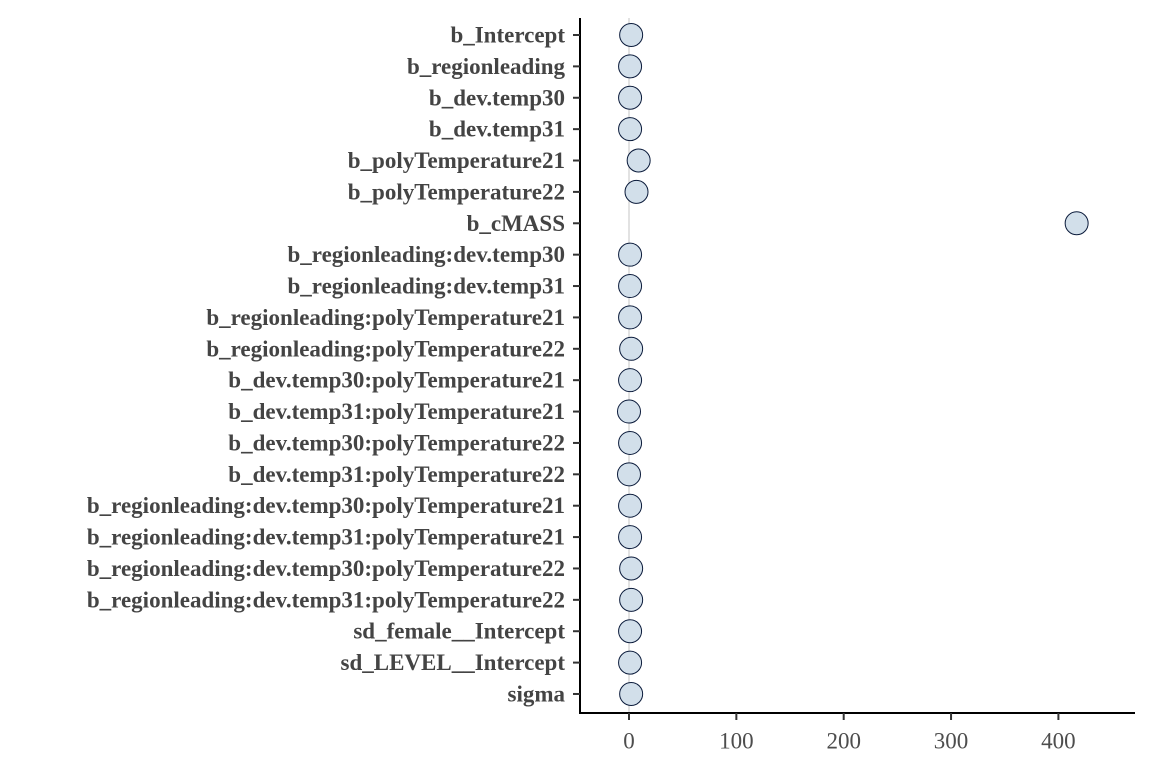  What do you see at coordinates (396, 442) in the screenshot?
I see `y-tick-label: b_dev.temp30:polyTemperature22` at bounding box center [396, 442].